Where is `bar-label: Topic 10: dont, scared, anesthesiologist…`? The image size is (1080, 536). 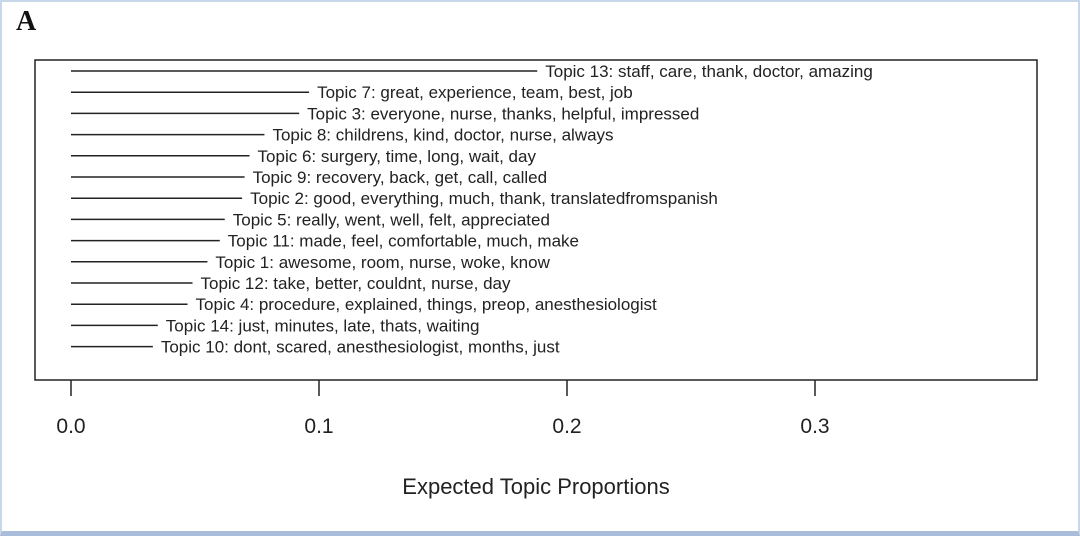 bar-label: Topic 10: dont, scared, anesthesiologist… is located at coordinates (360, 347).